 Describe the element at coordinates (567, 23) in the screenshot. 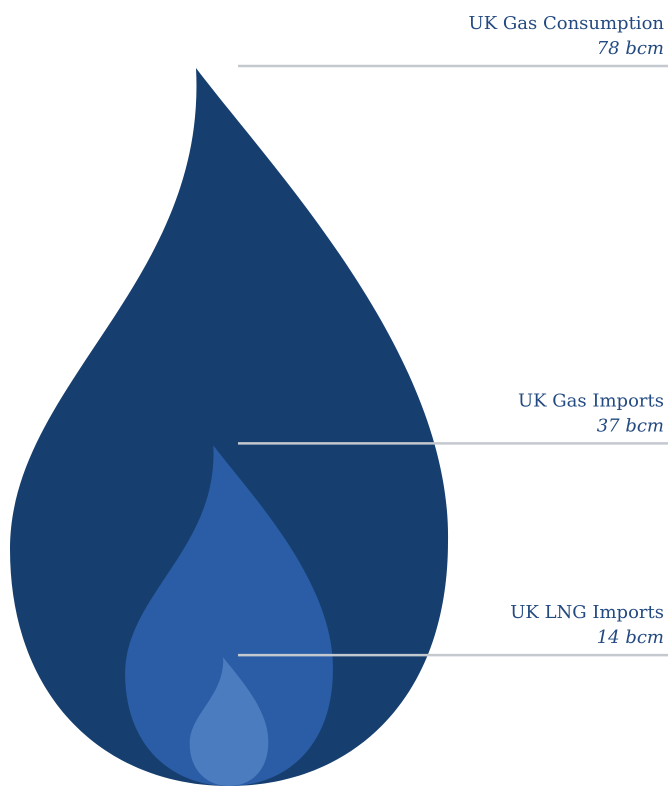

I see `series-name: UK Gas Consumption` at that location.